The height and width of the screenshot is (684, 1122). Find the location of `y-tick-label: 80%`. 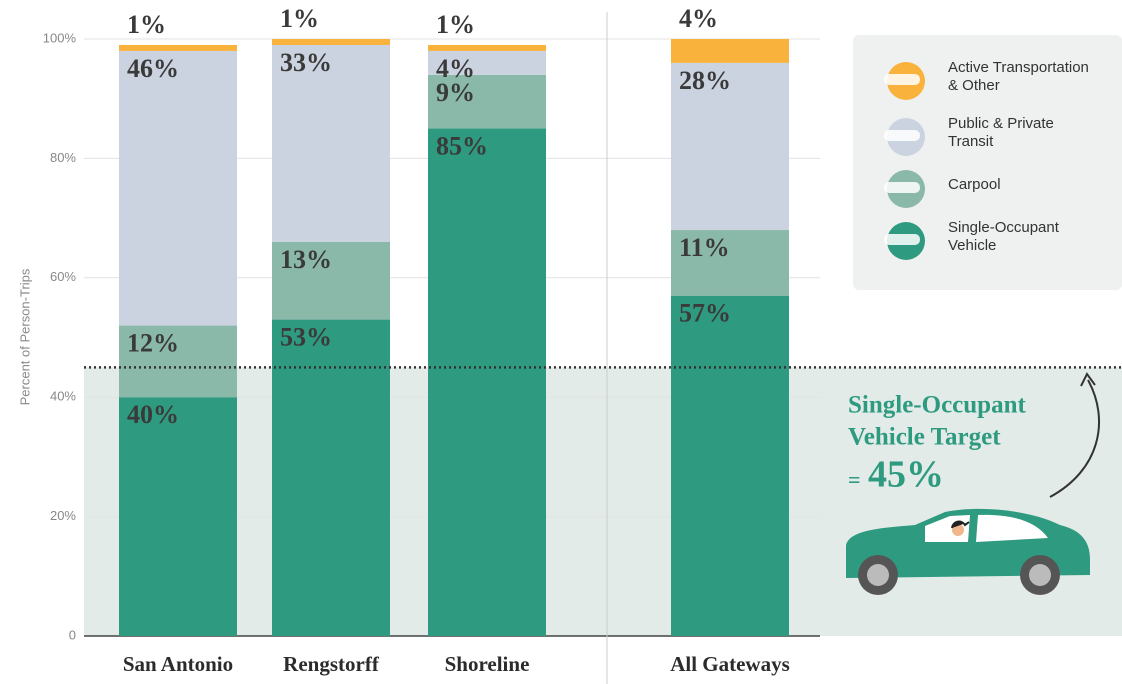

y-tick-label: 80% is located at coordinates (63, 157).